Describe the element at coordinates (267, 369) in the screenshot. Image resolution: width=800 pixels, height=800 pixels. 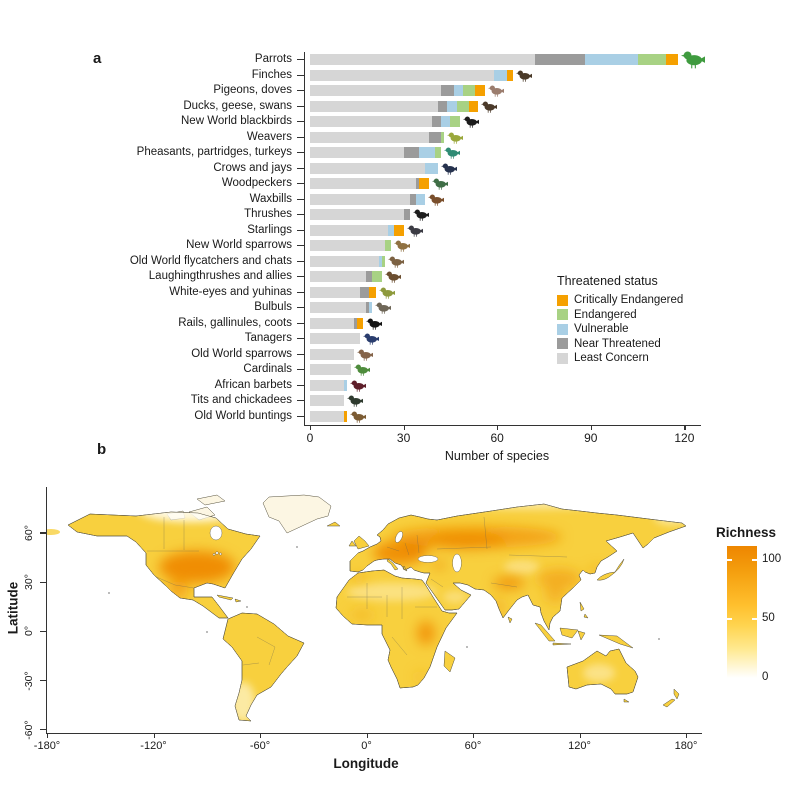
I see `category-label: Cardinals` at that location.